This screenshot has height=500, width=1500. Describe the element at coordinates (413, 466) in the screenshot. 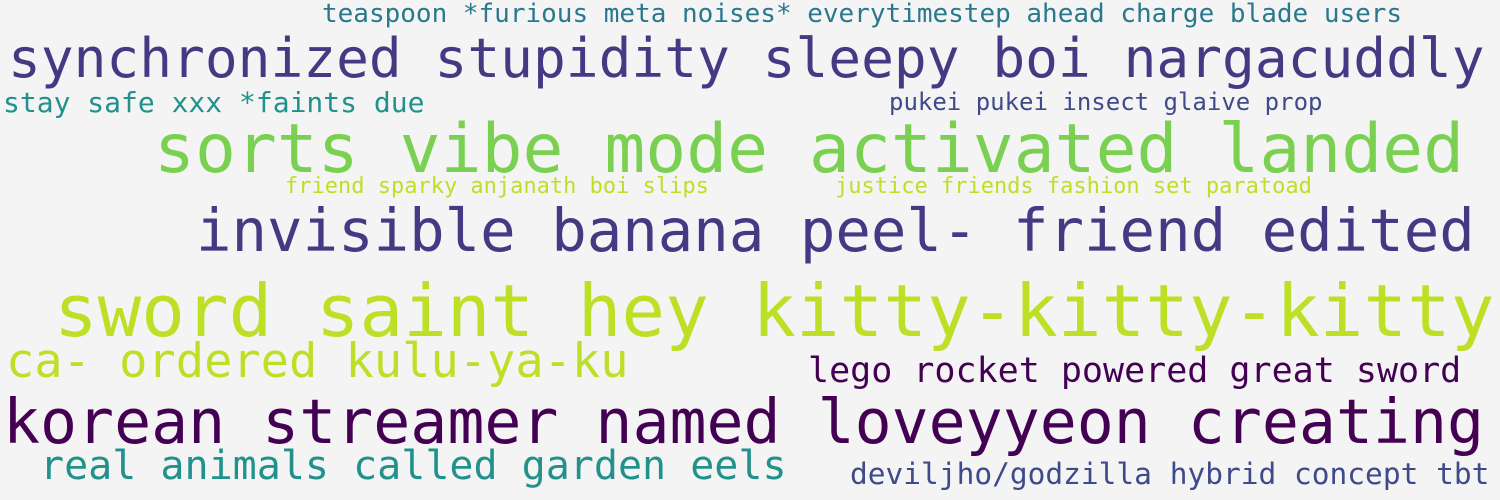

I see `cloud-phrase-13: real animals called garden eels` at that location.